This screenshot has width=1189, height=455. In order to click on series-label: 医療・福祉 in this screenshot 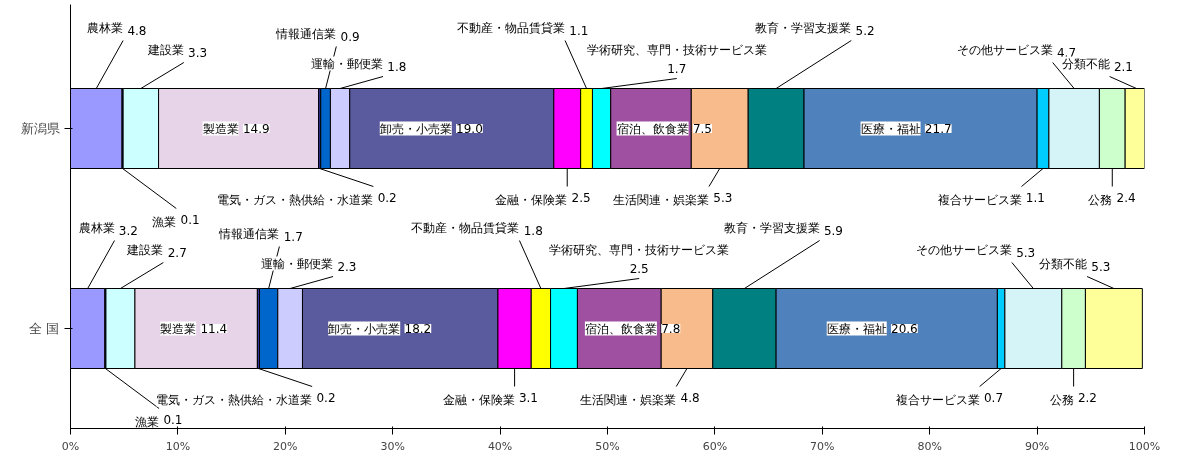, I will do `click(890, 128)`.